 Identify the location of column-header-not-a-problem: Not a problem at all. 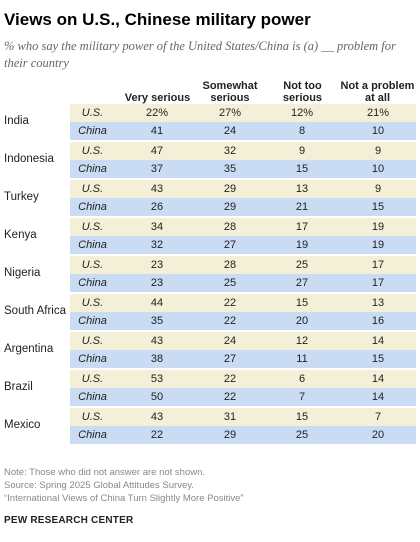
(377, 92).